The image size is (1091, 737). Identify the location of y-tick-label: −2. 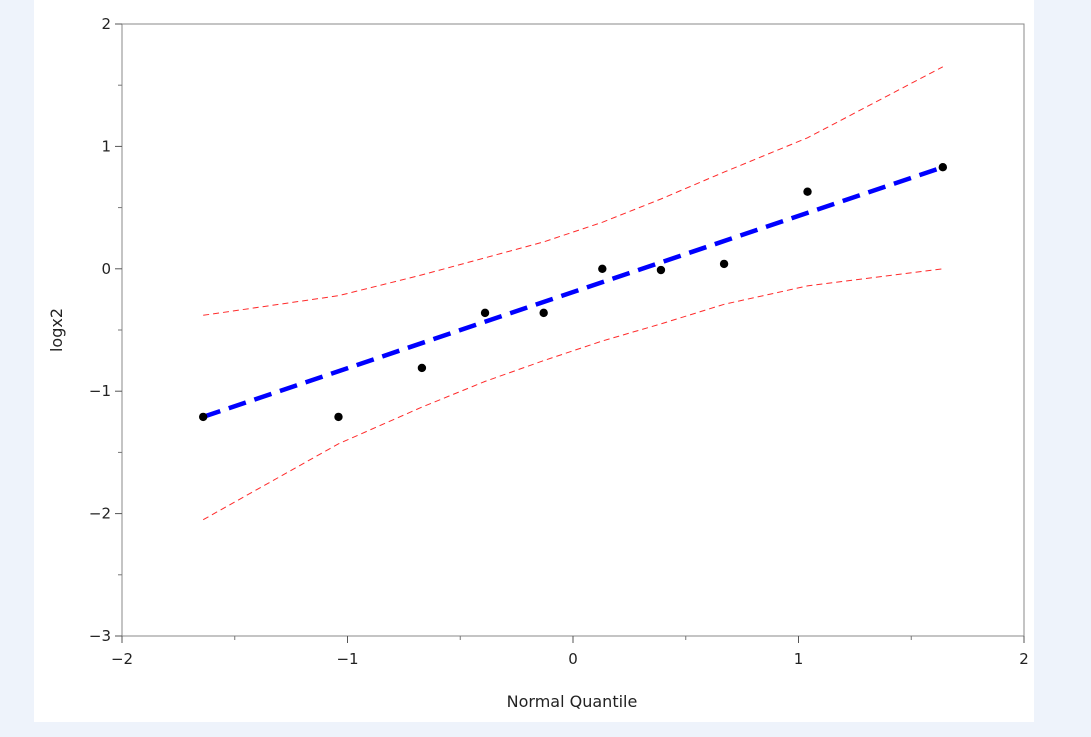
(100, 514).